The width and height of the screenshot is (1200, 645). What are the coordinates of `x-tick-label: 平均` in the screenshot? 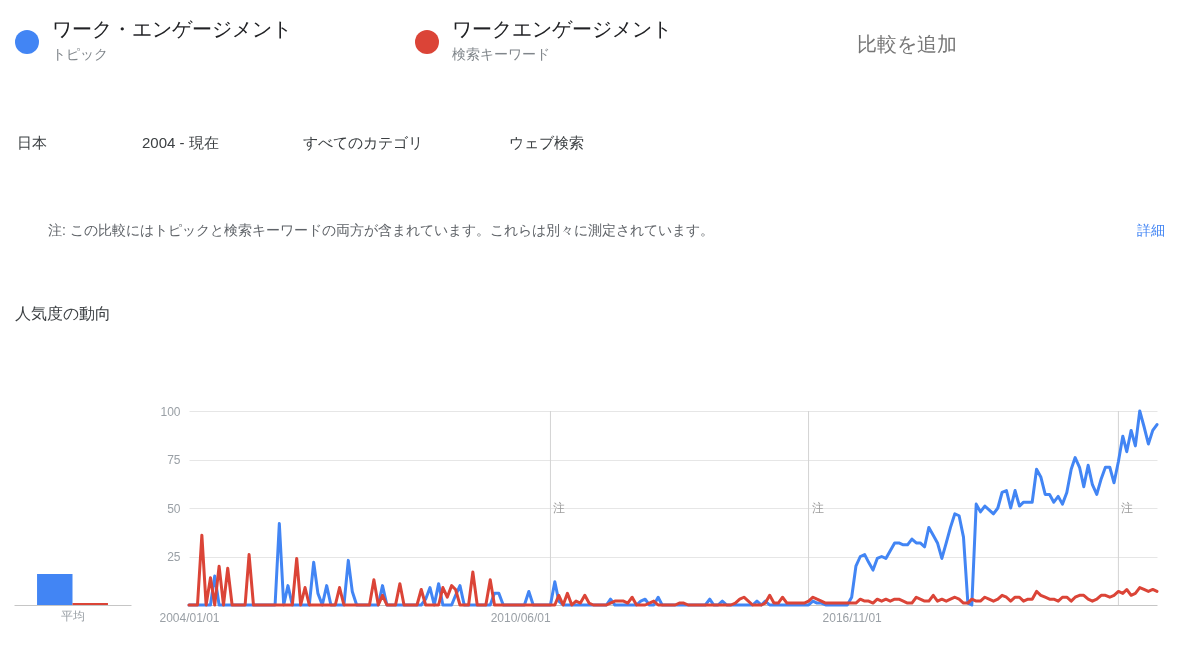 It's located at (72, 615).